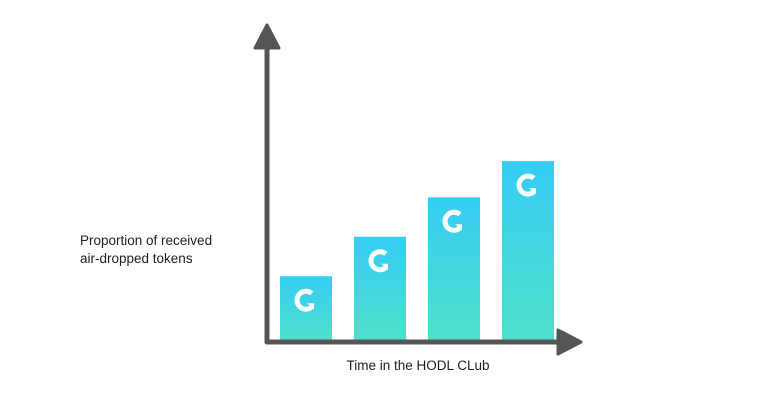  I want to click on y-axis-label-line-2: air-dropped tokens, so click(136, 258).